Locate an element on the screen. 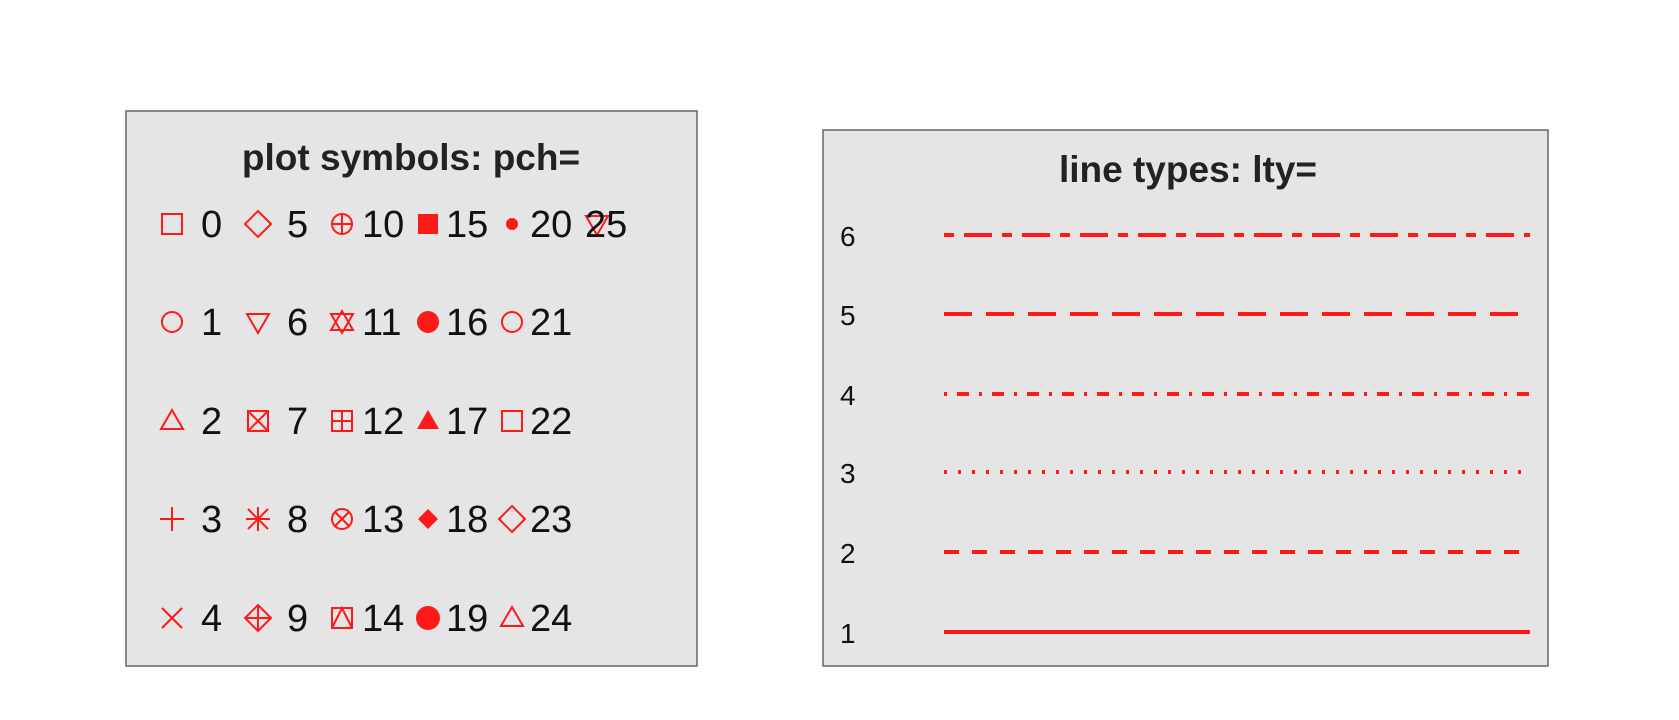  symbol-circle-cross-icon is located at coordinates (342, 519).